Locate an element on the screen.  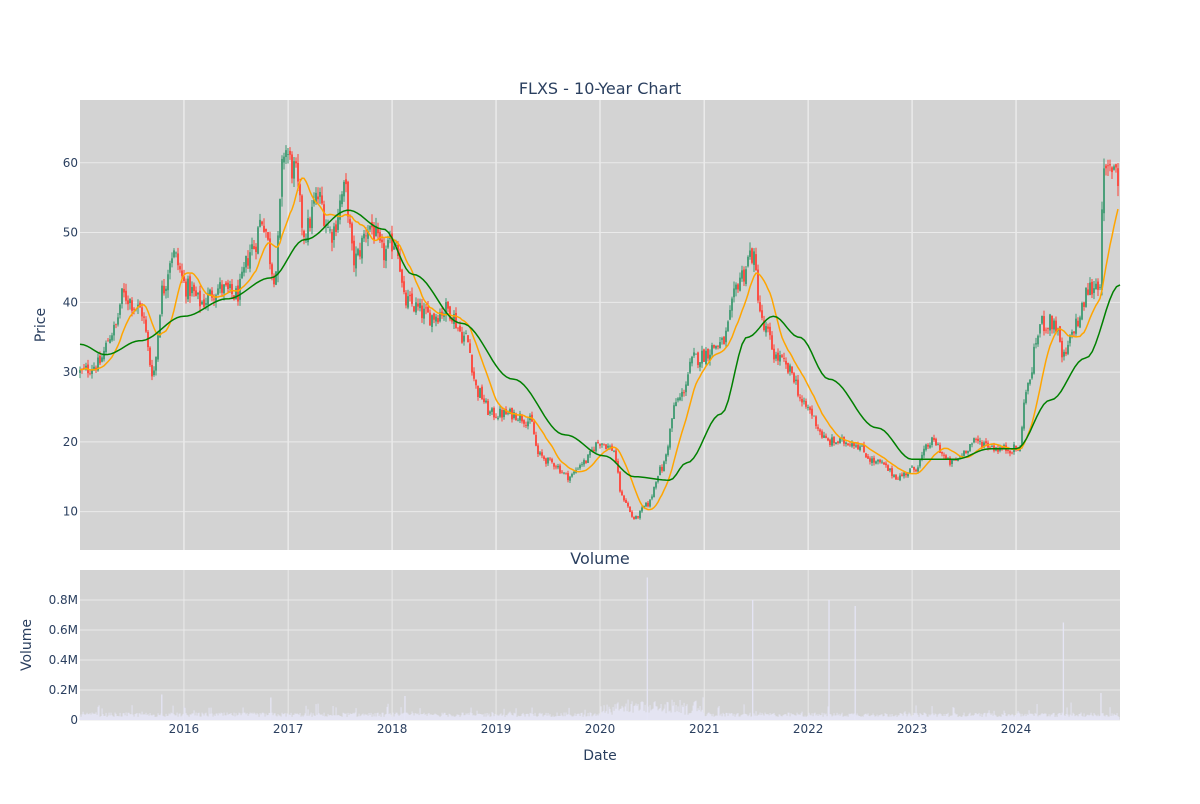
volume-bar-spike is located at coordinates (162, 707).